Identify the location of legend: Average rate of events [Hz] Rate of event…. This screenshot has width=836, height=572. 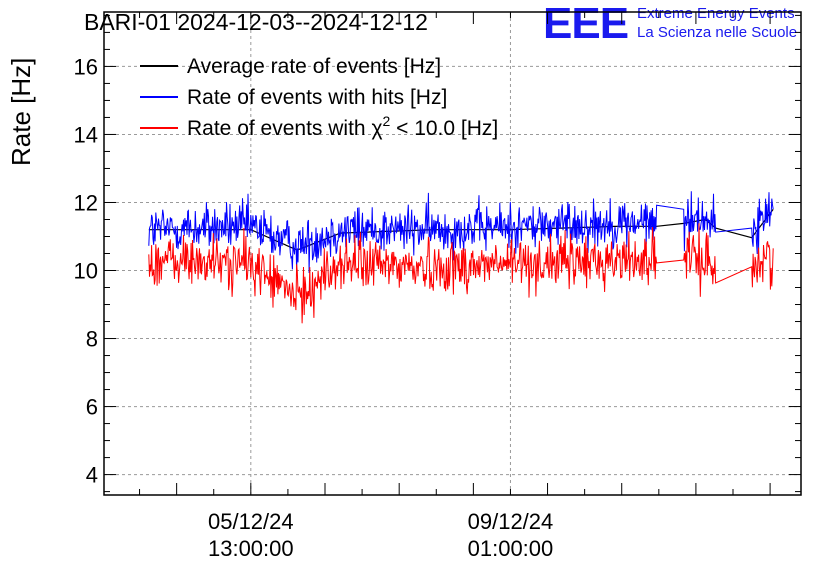
(319, 97).